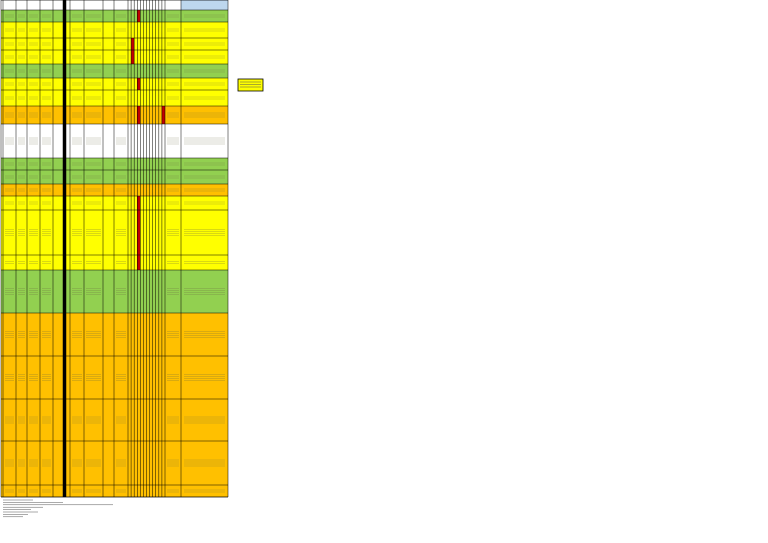  Describe the element at coordinates (64, 248) in the screenshot. I see `divider-column` at that location.